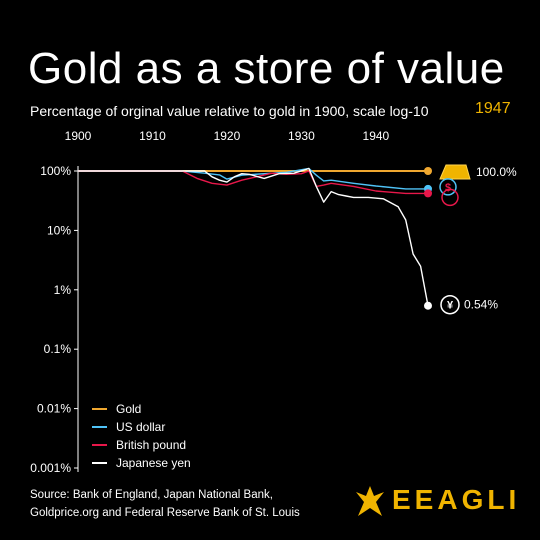 The width and height of the screenshot is (540, 540). Describe the element at coordinates (55, 171) in the screenshot. I see `y-tick-label: 100%` at that location.